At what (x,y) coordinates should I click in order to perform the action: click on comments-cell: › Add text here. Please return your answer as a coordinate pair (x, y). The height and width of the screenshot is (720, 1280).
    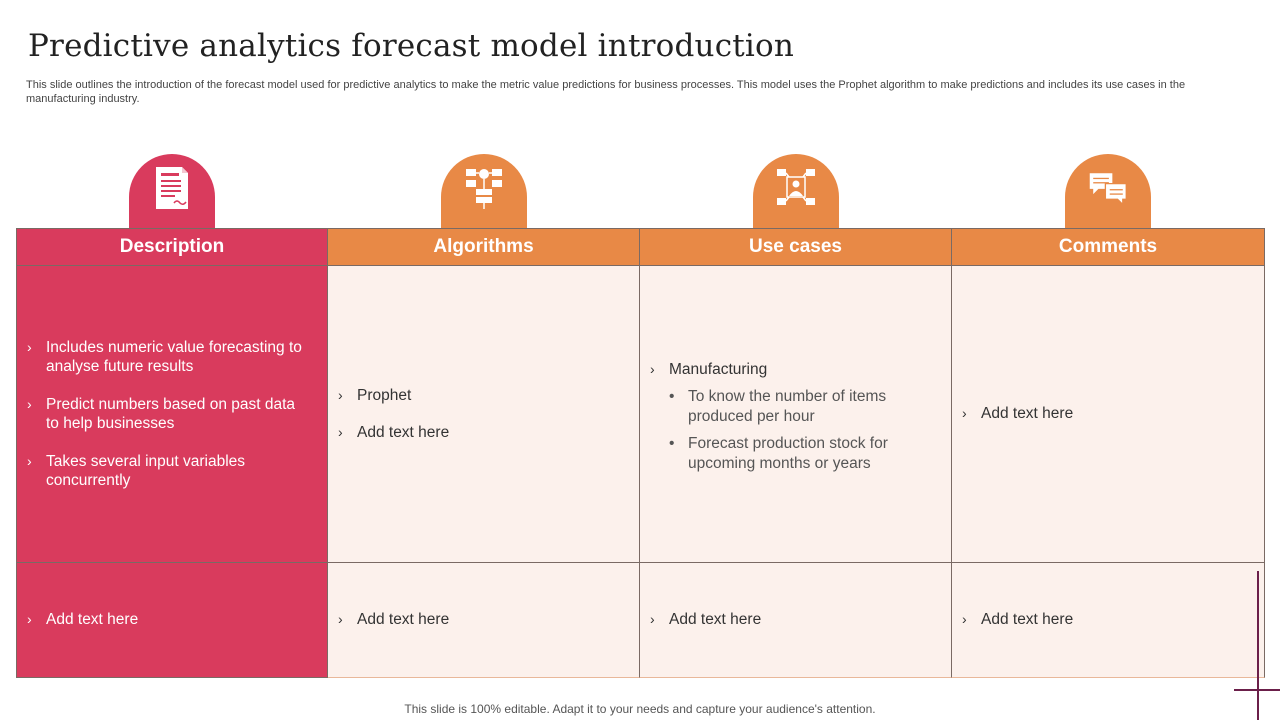
    Looking at the image, I should click on (1108, 414).